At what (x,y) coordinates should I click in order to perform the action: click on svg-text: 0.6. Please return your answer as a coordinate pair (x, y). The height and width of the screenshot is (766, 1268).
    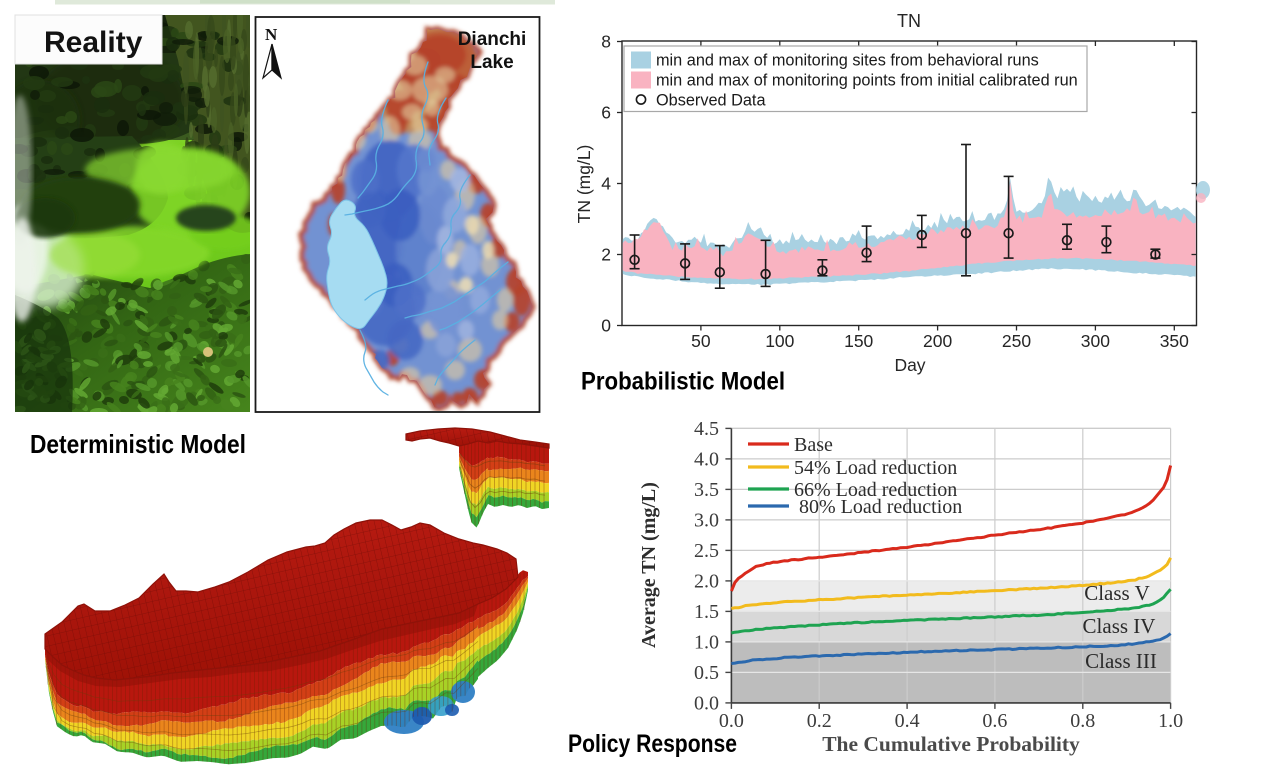
    Looking at the image, I should click on (994, 721).